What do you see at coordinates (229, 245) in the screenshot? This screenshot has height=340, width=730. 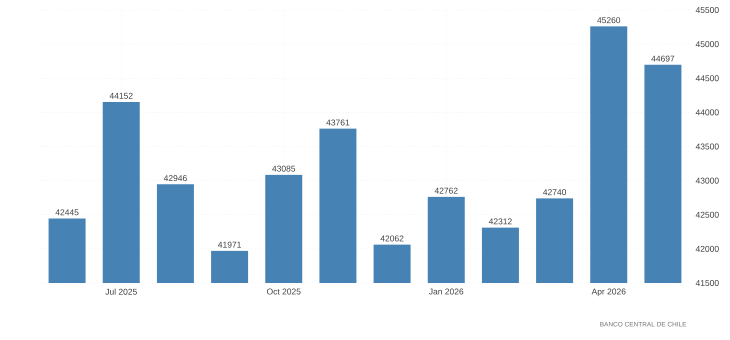 I see `data-label: 41971` at bounding box center [229, 245].